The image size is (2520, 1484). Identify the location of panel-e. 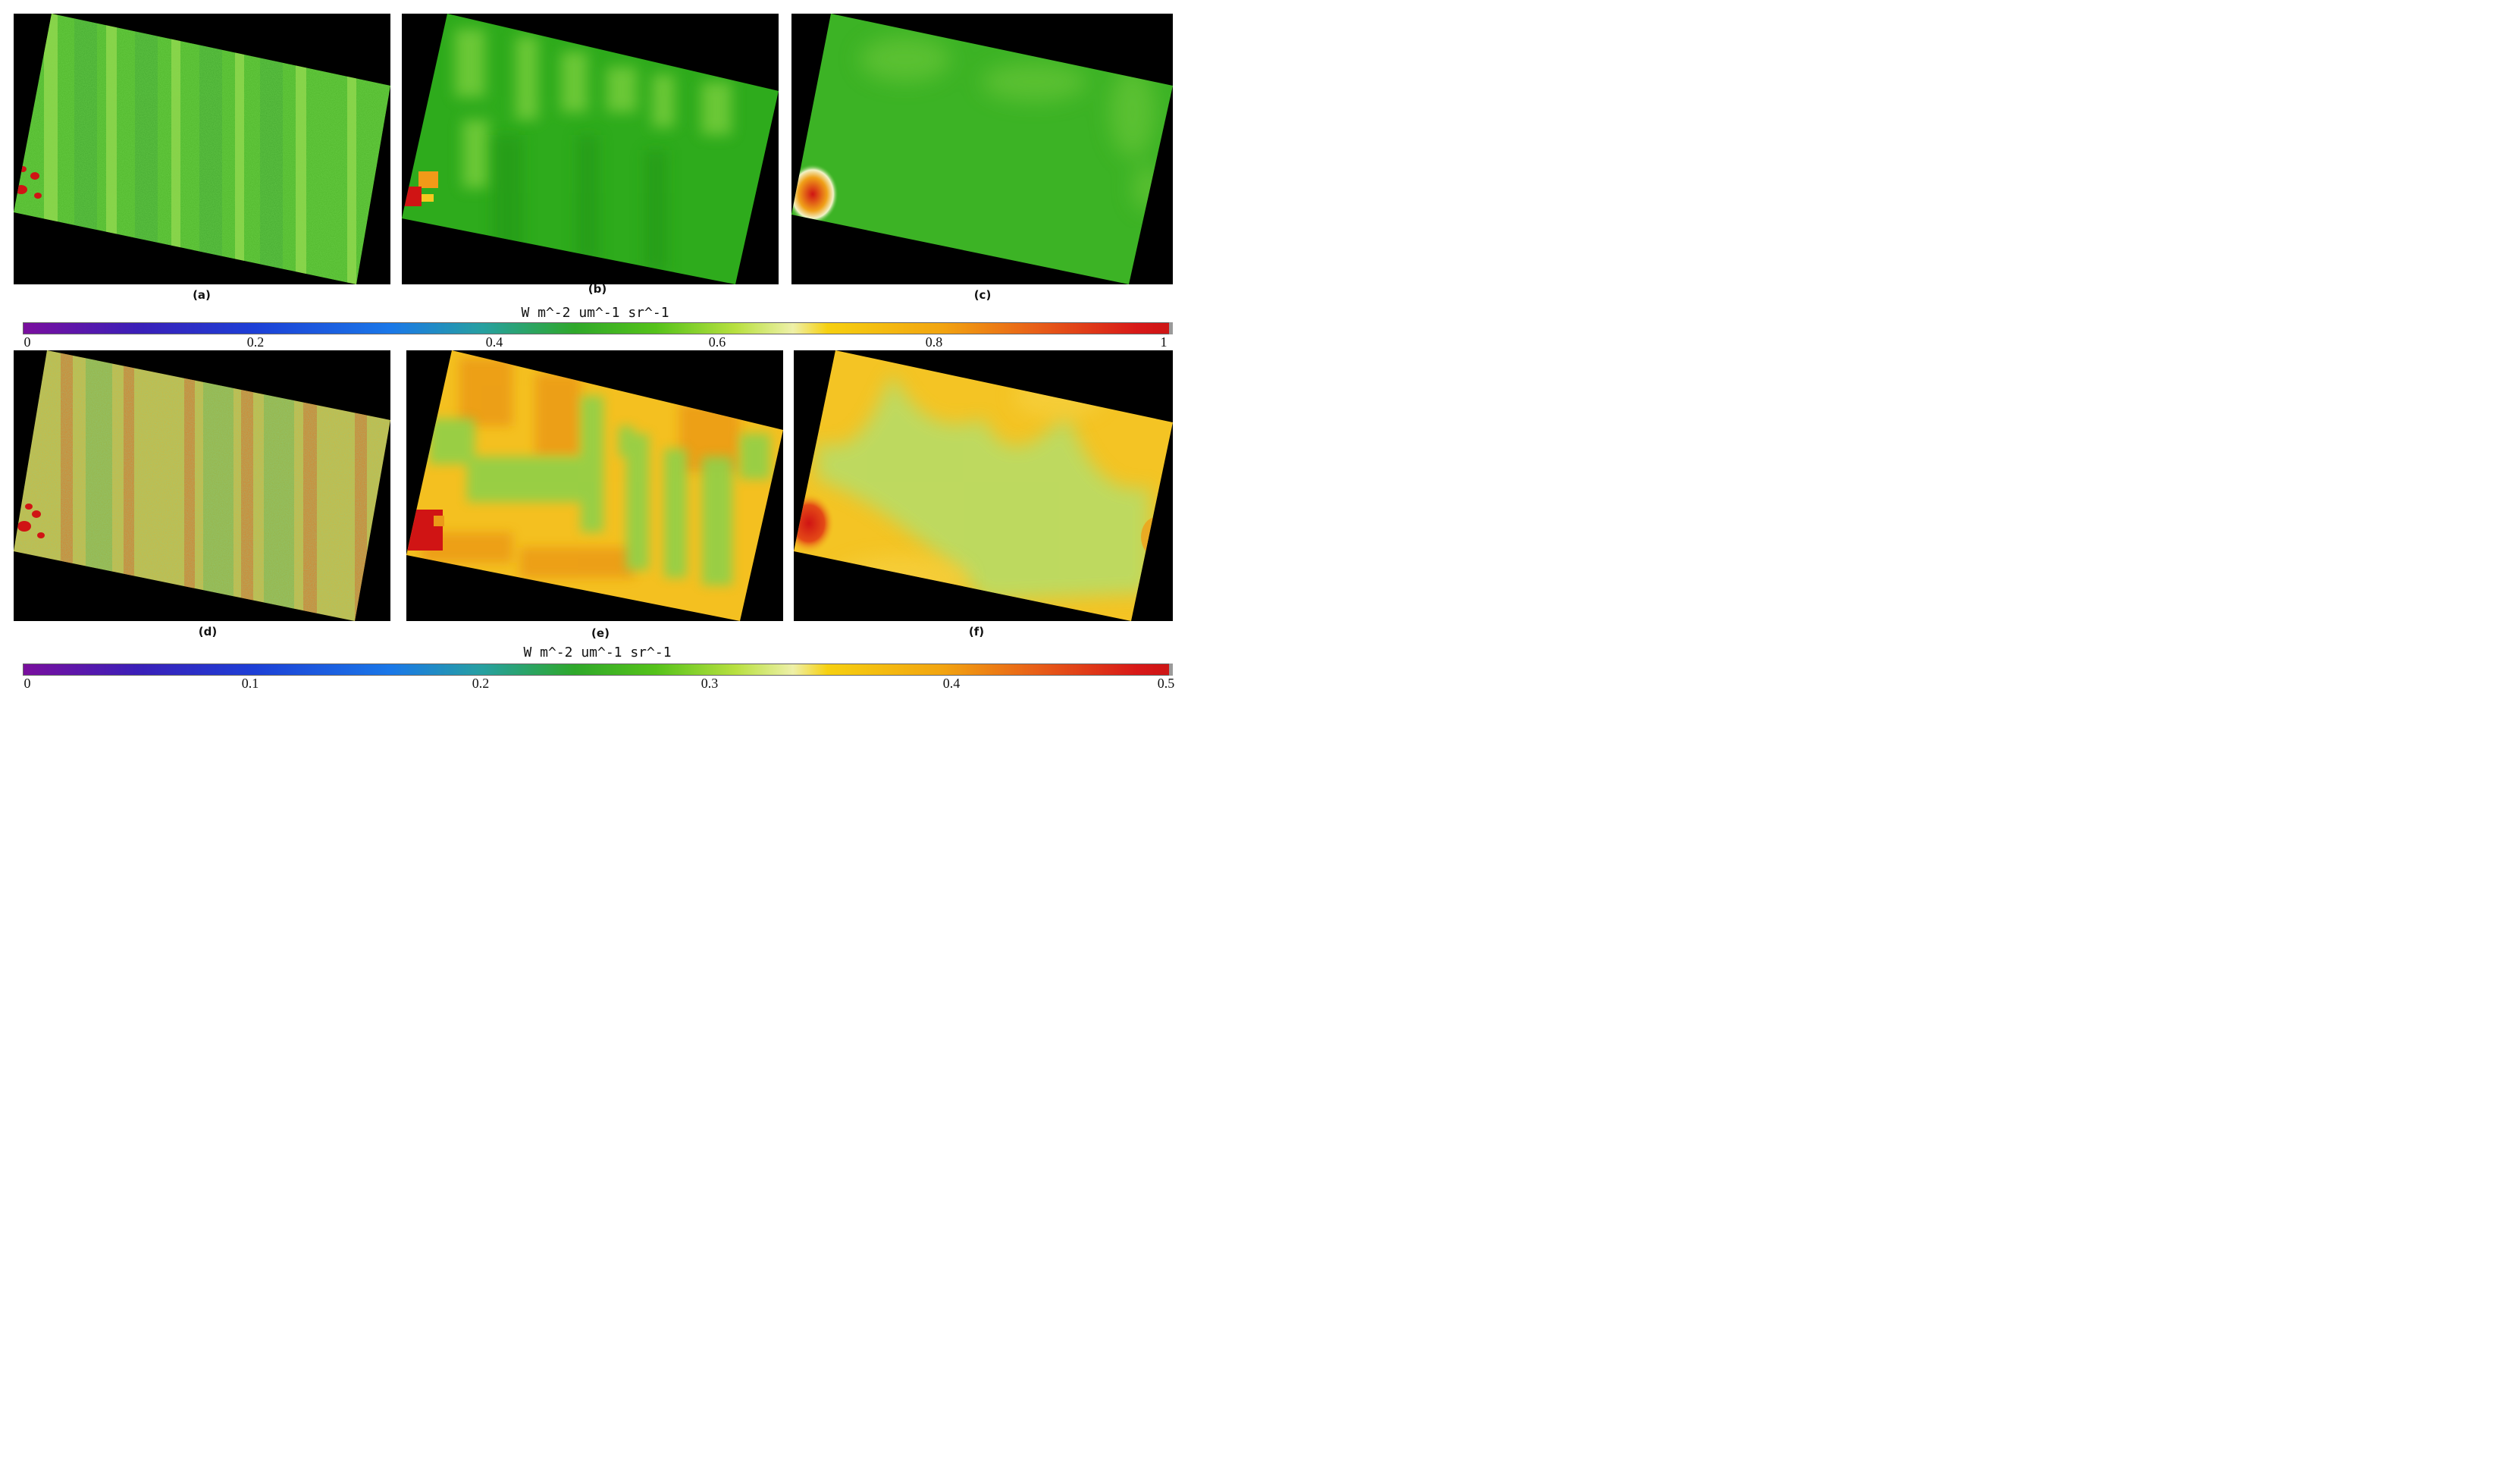
(594, 486).